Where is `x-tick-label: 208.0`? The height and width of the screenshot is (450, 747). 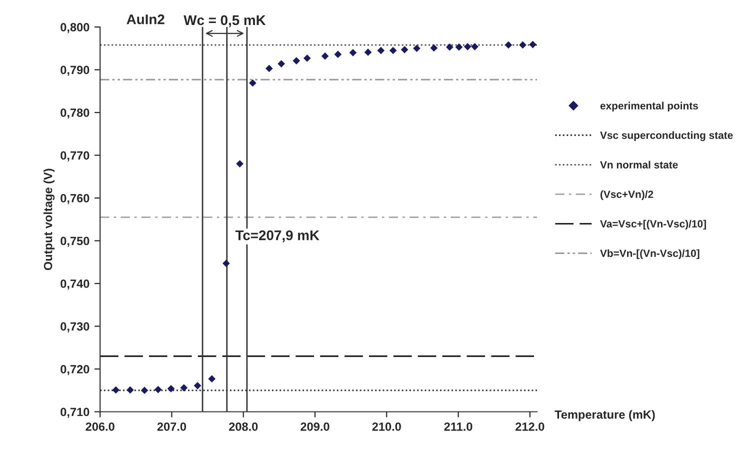 x-tick-label: 208.0 is located at coordinates (243, 426).